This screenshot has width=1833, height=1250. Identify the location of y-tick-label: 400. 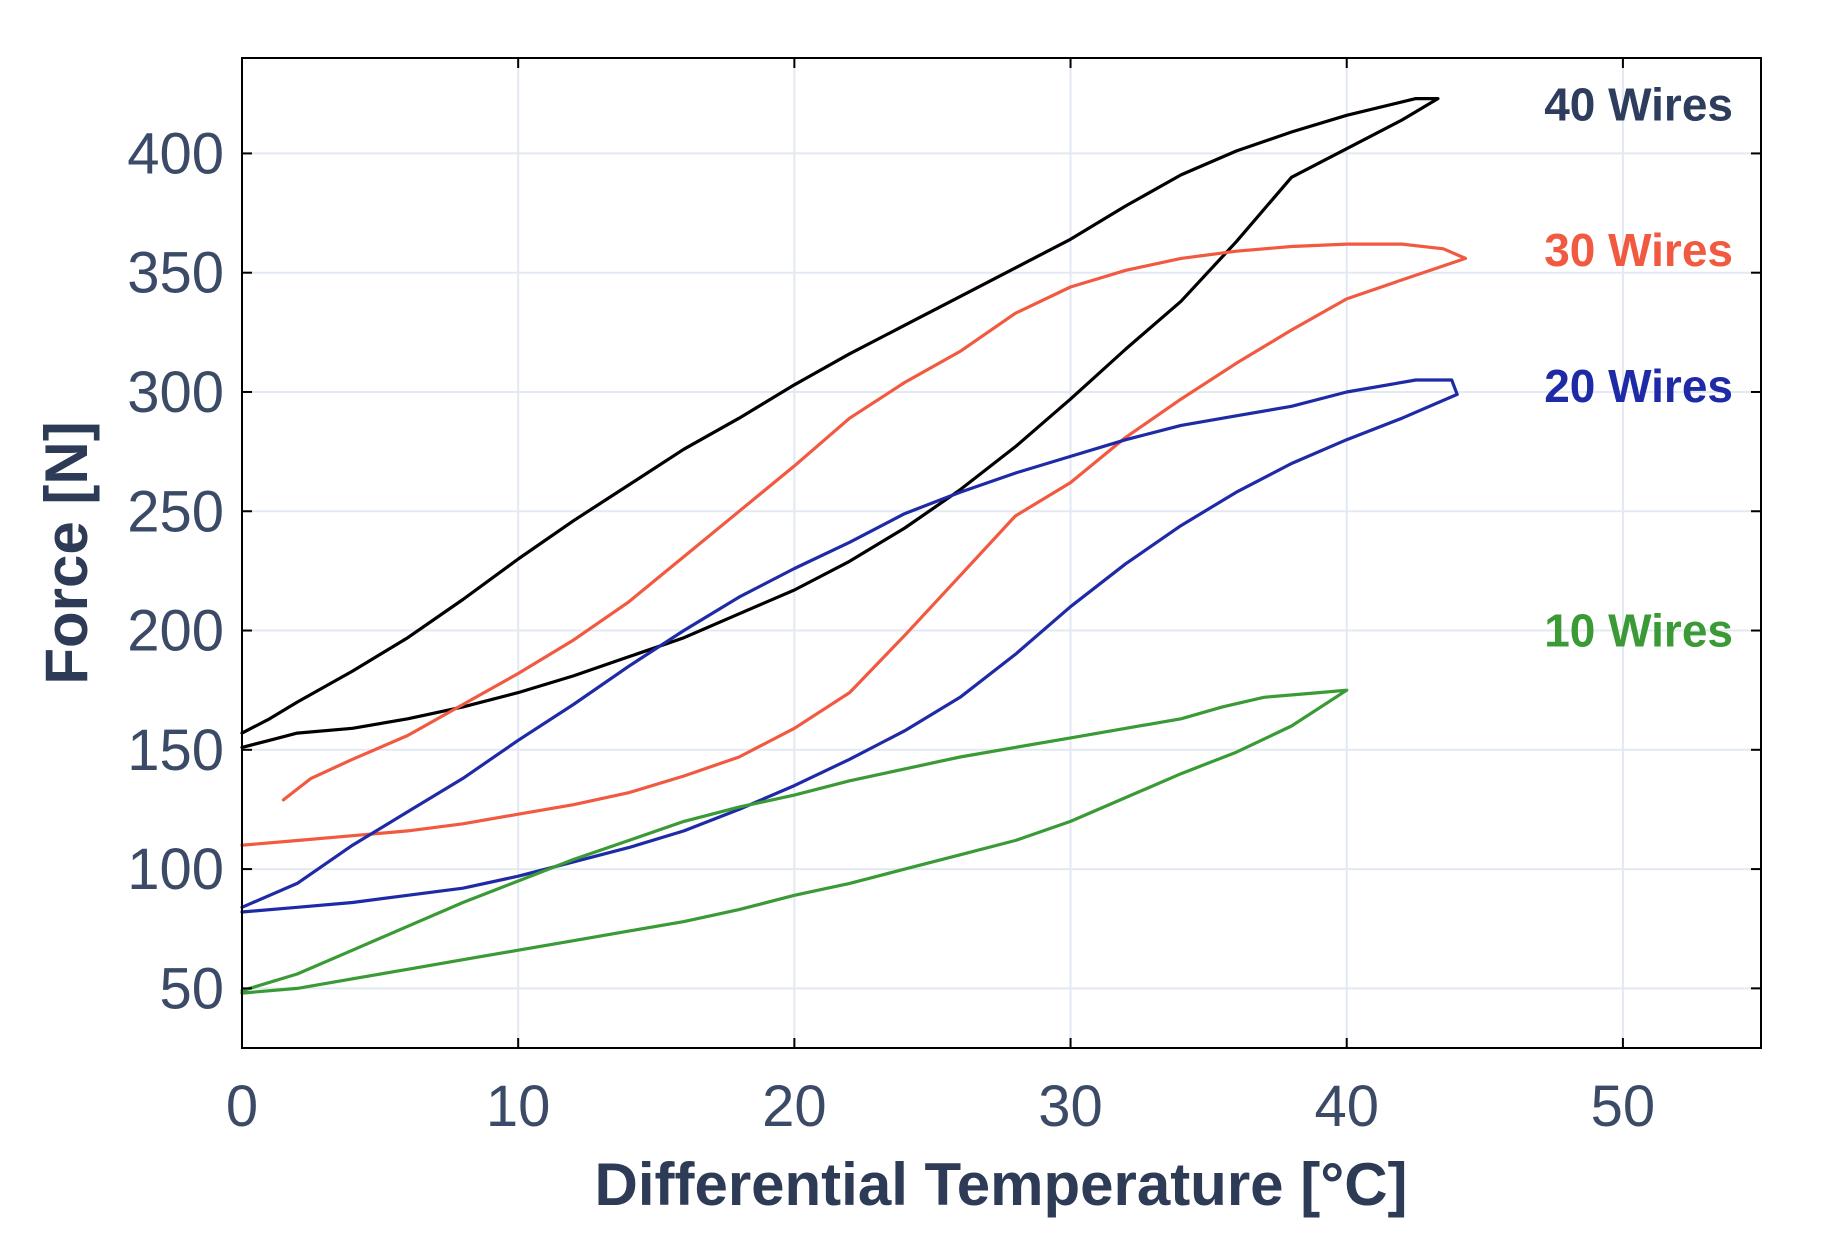
(175, 153).